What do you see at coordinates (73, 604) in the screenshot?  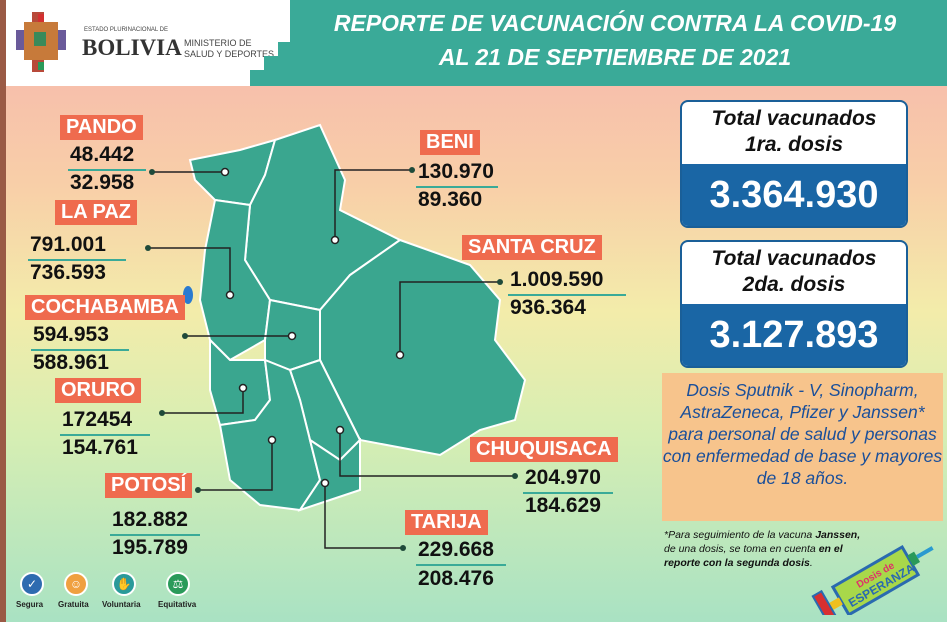 I see `badge-label: Gratuita` at bounding box center [73, 604].